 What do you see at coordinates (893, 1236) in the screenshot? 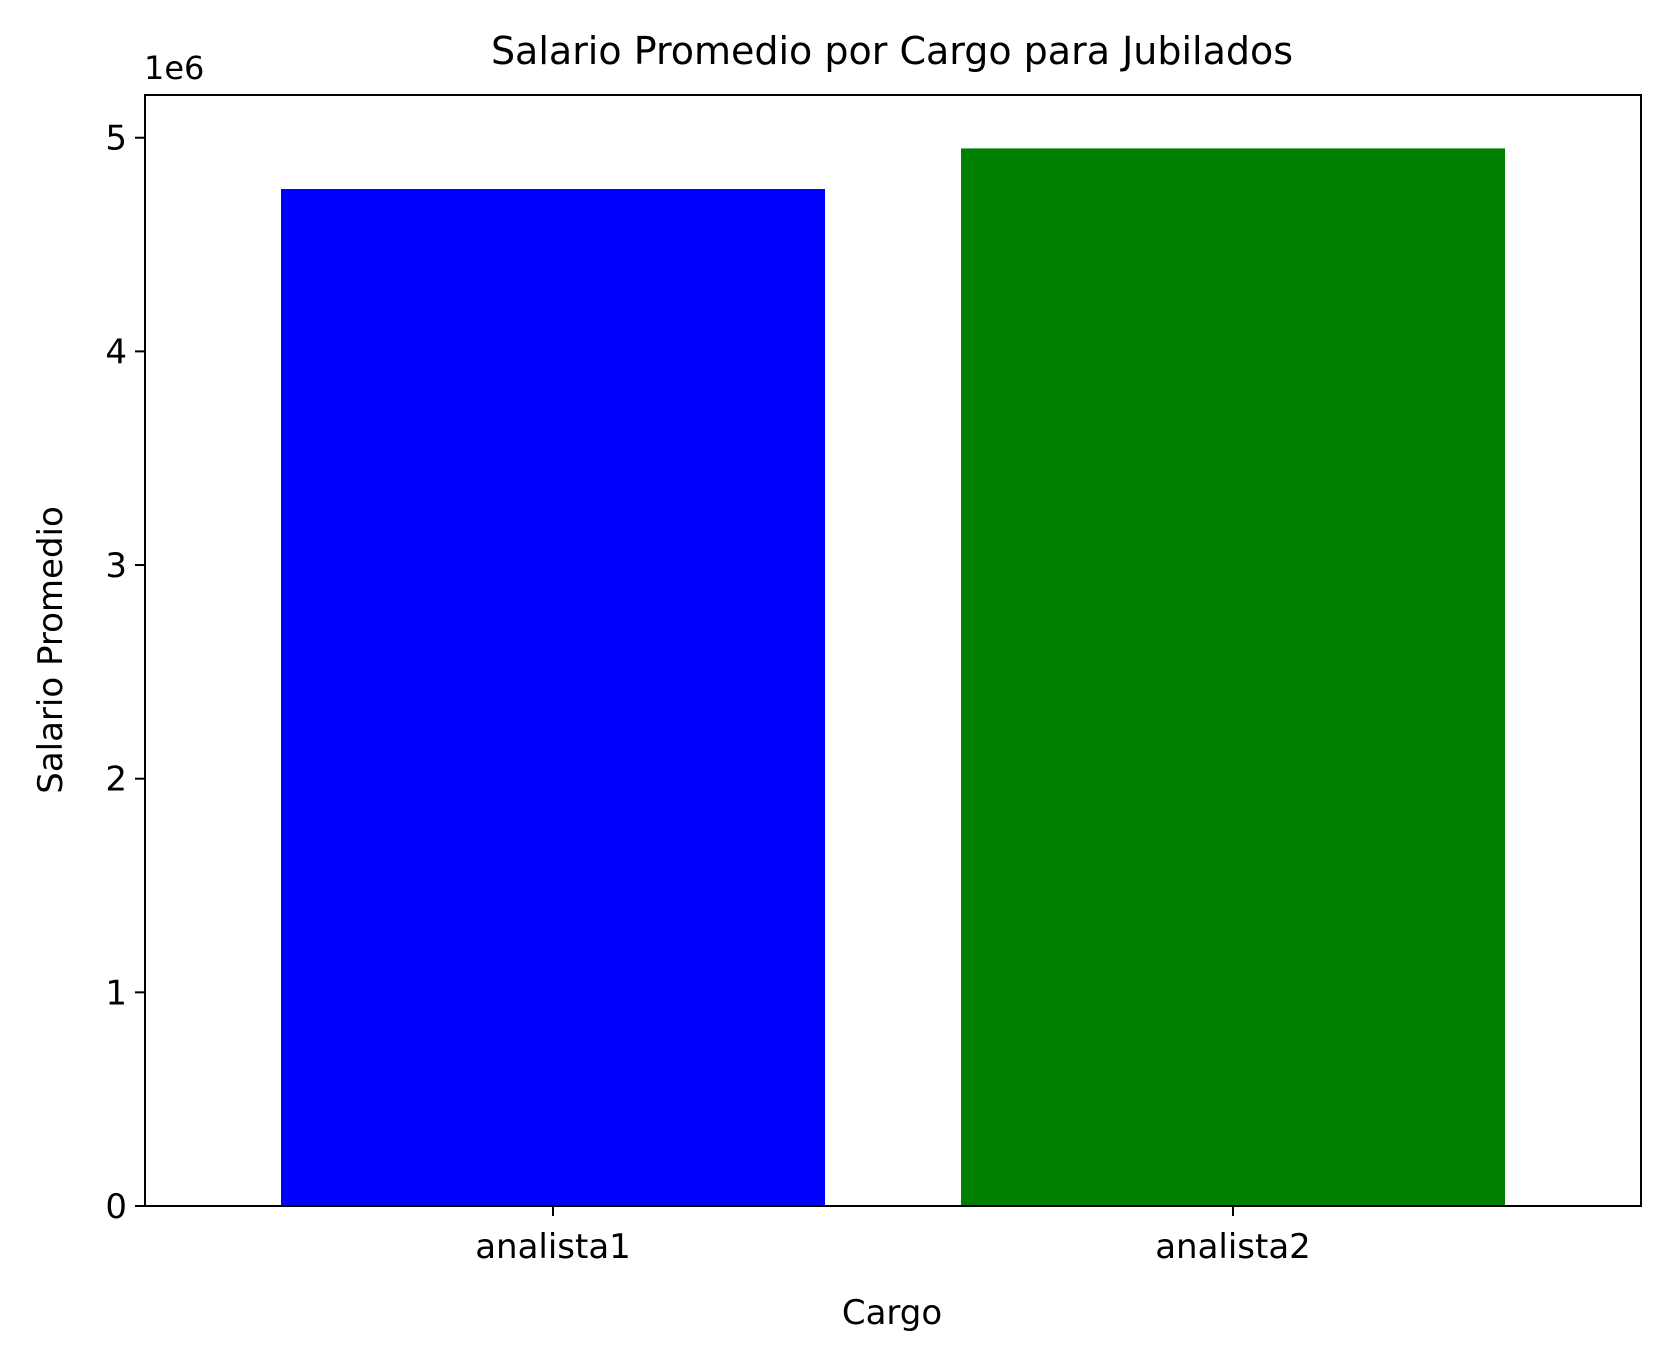
I see `x-axis-ticks: analista1 analista2` at bounding box center [893, 1236].